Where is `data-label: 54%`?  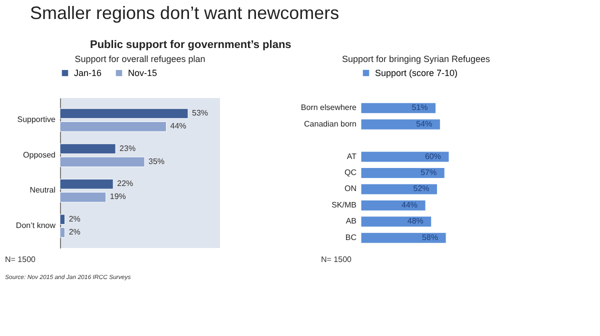 data-label: 54% is located at coordinates (424, 123).